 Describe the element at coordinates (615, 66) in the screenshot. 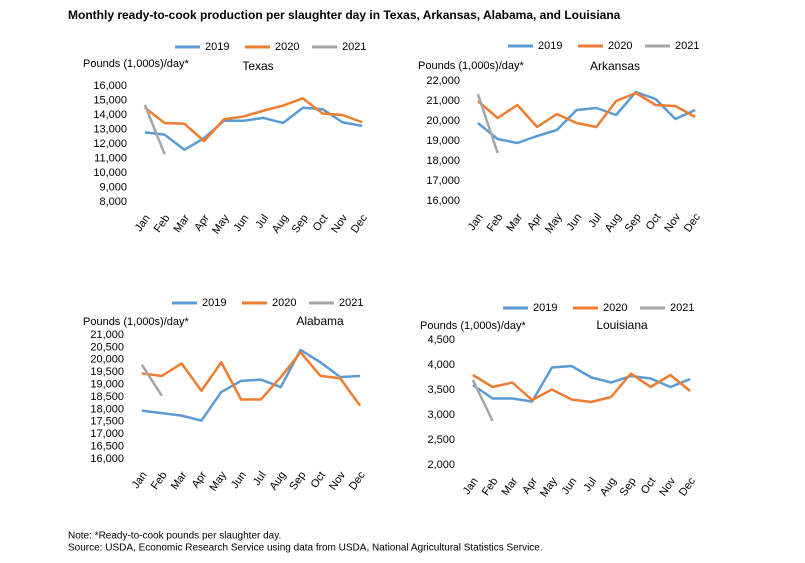

I see `chart-title: Arkansas` at that location.